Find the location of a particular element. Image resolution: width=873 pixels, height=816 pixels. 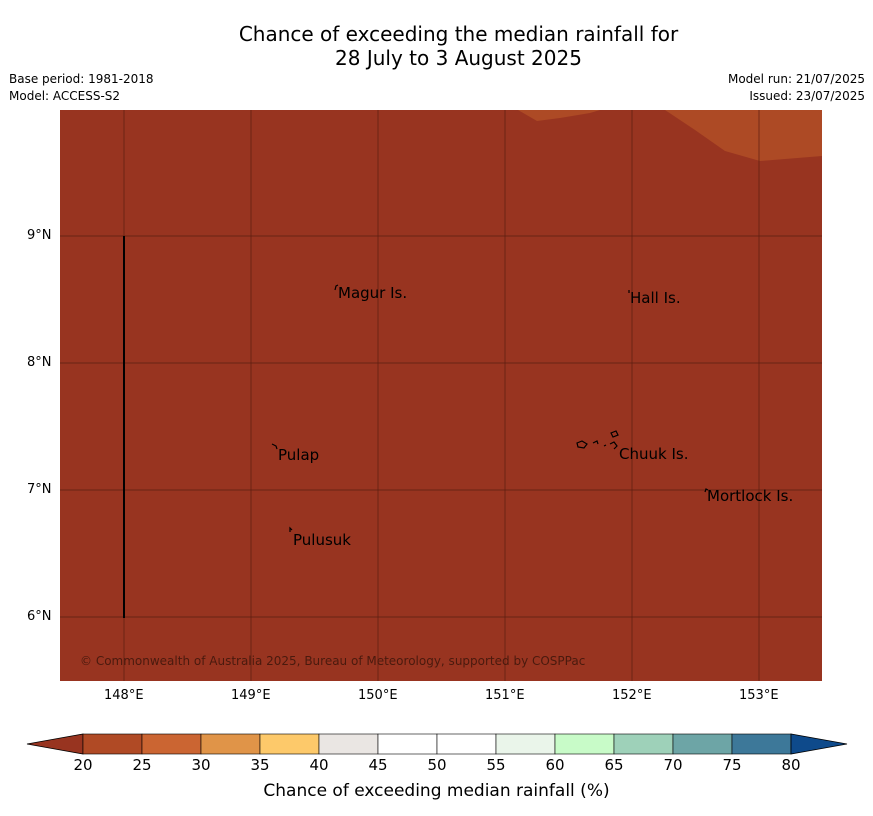

colorbar-tick: 55 is located at coordinates (496, 765).